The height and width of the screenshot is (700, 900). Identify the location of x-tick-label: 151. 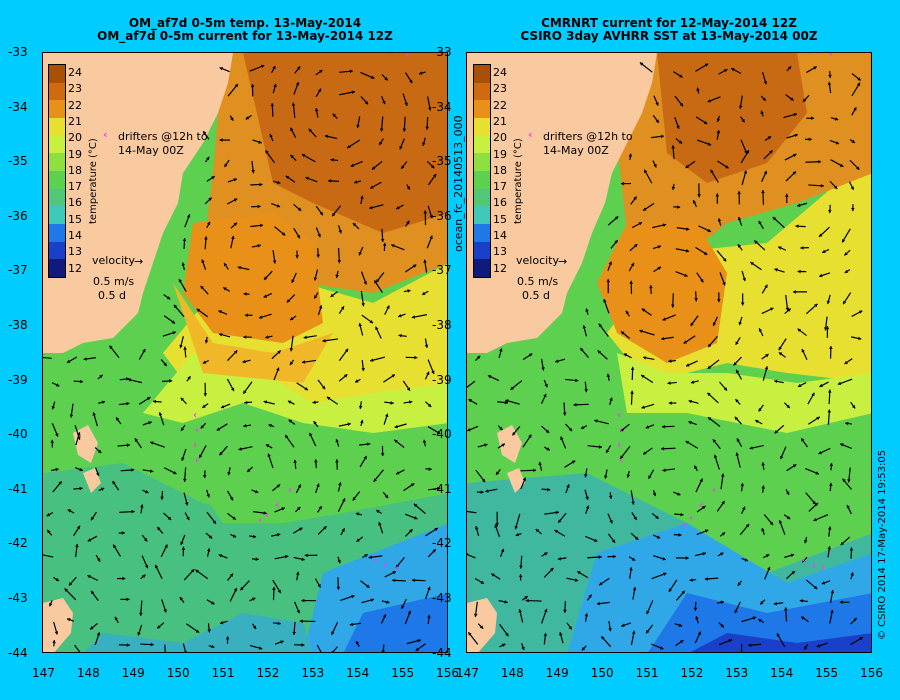
(647, 673).